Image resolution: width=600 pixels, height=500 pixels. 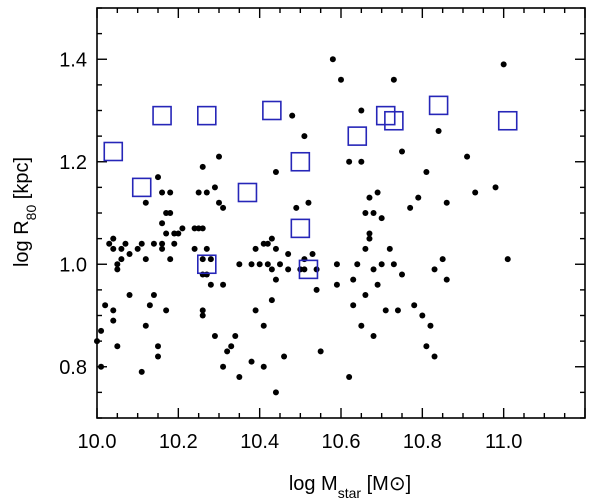 I want to click on y-tick-label: 1.2, so click(x=73, y=163).